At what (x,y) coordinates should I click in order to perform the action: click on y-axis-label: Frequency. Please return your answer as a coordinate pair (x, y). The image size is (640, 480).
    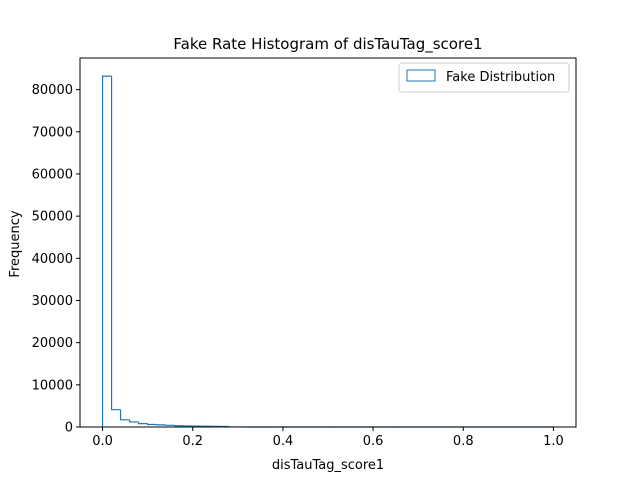
    Looking at the image, I should click on (15, 243).